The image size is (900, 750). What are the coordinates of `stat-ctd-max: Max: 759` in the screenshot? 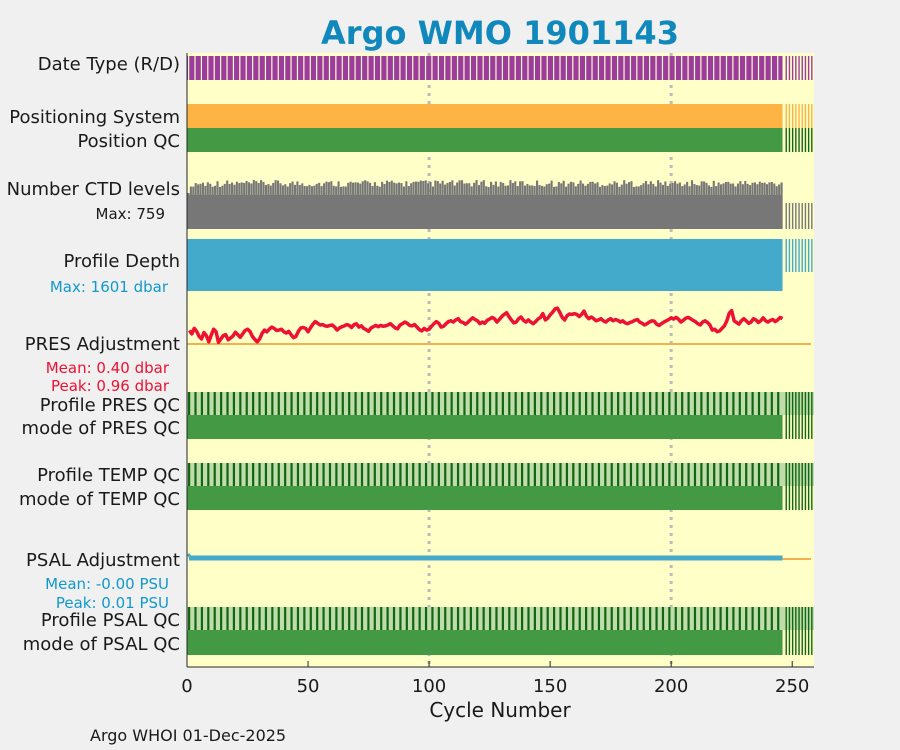 It's located at (130, 214).